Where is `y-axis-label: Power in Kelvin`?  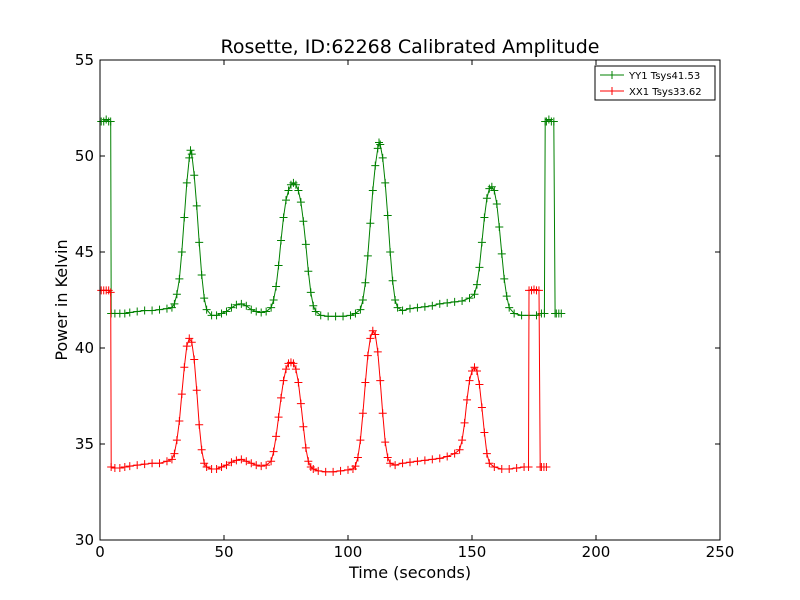 y-axis-label: Power in Kelvin is located at coordinates (61, 299).